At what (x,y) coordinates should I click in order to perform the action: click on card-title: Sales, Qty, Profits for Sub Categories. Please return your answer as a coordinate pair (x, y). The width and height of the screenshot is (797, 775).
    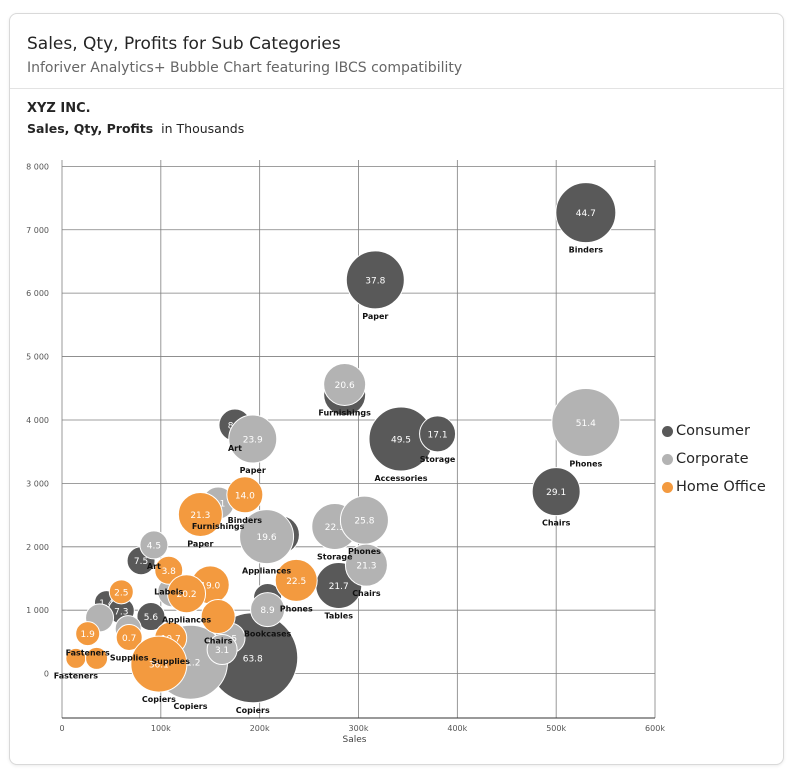
    Looking at the image, I should click on (184, 44).